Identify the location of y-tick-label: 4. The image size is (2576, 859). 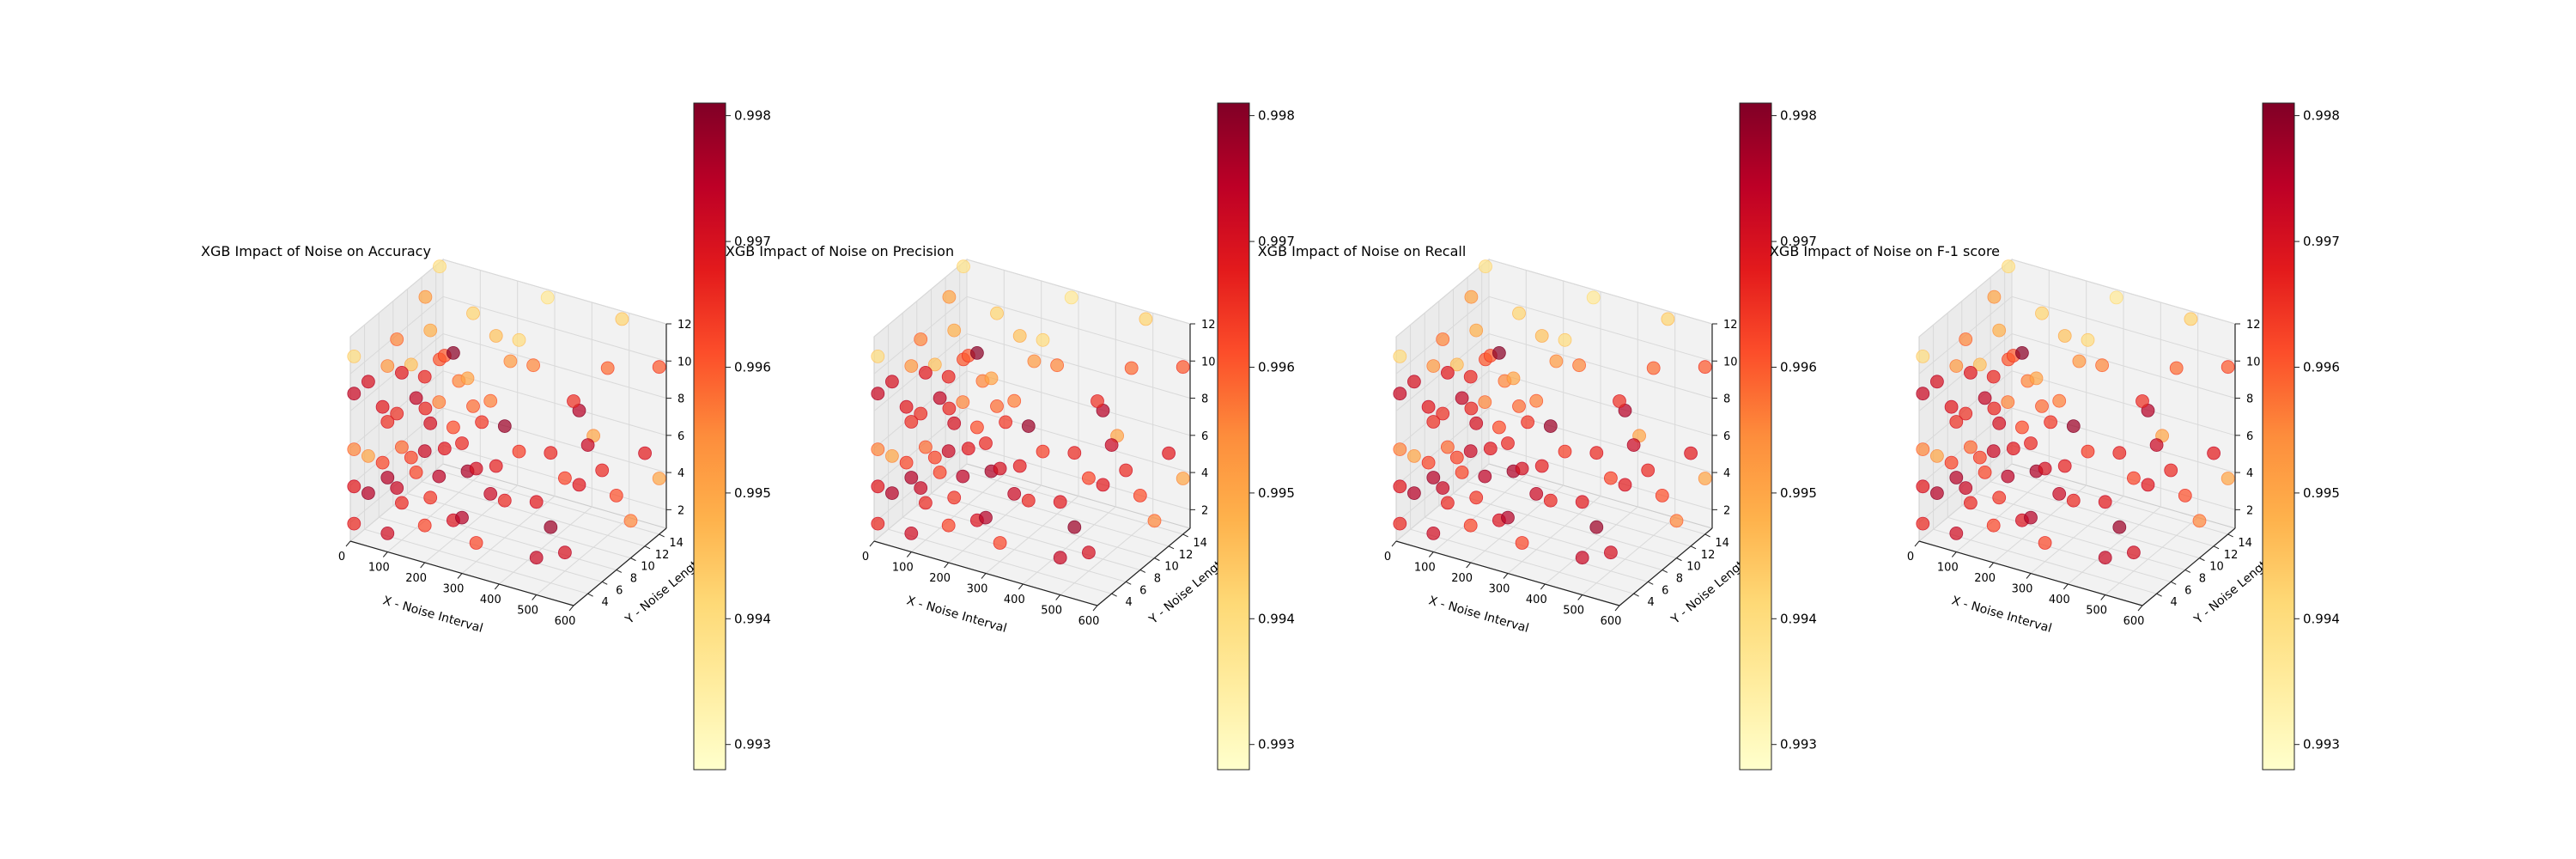
(605, 602).